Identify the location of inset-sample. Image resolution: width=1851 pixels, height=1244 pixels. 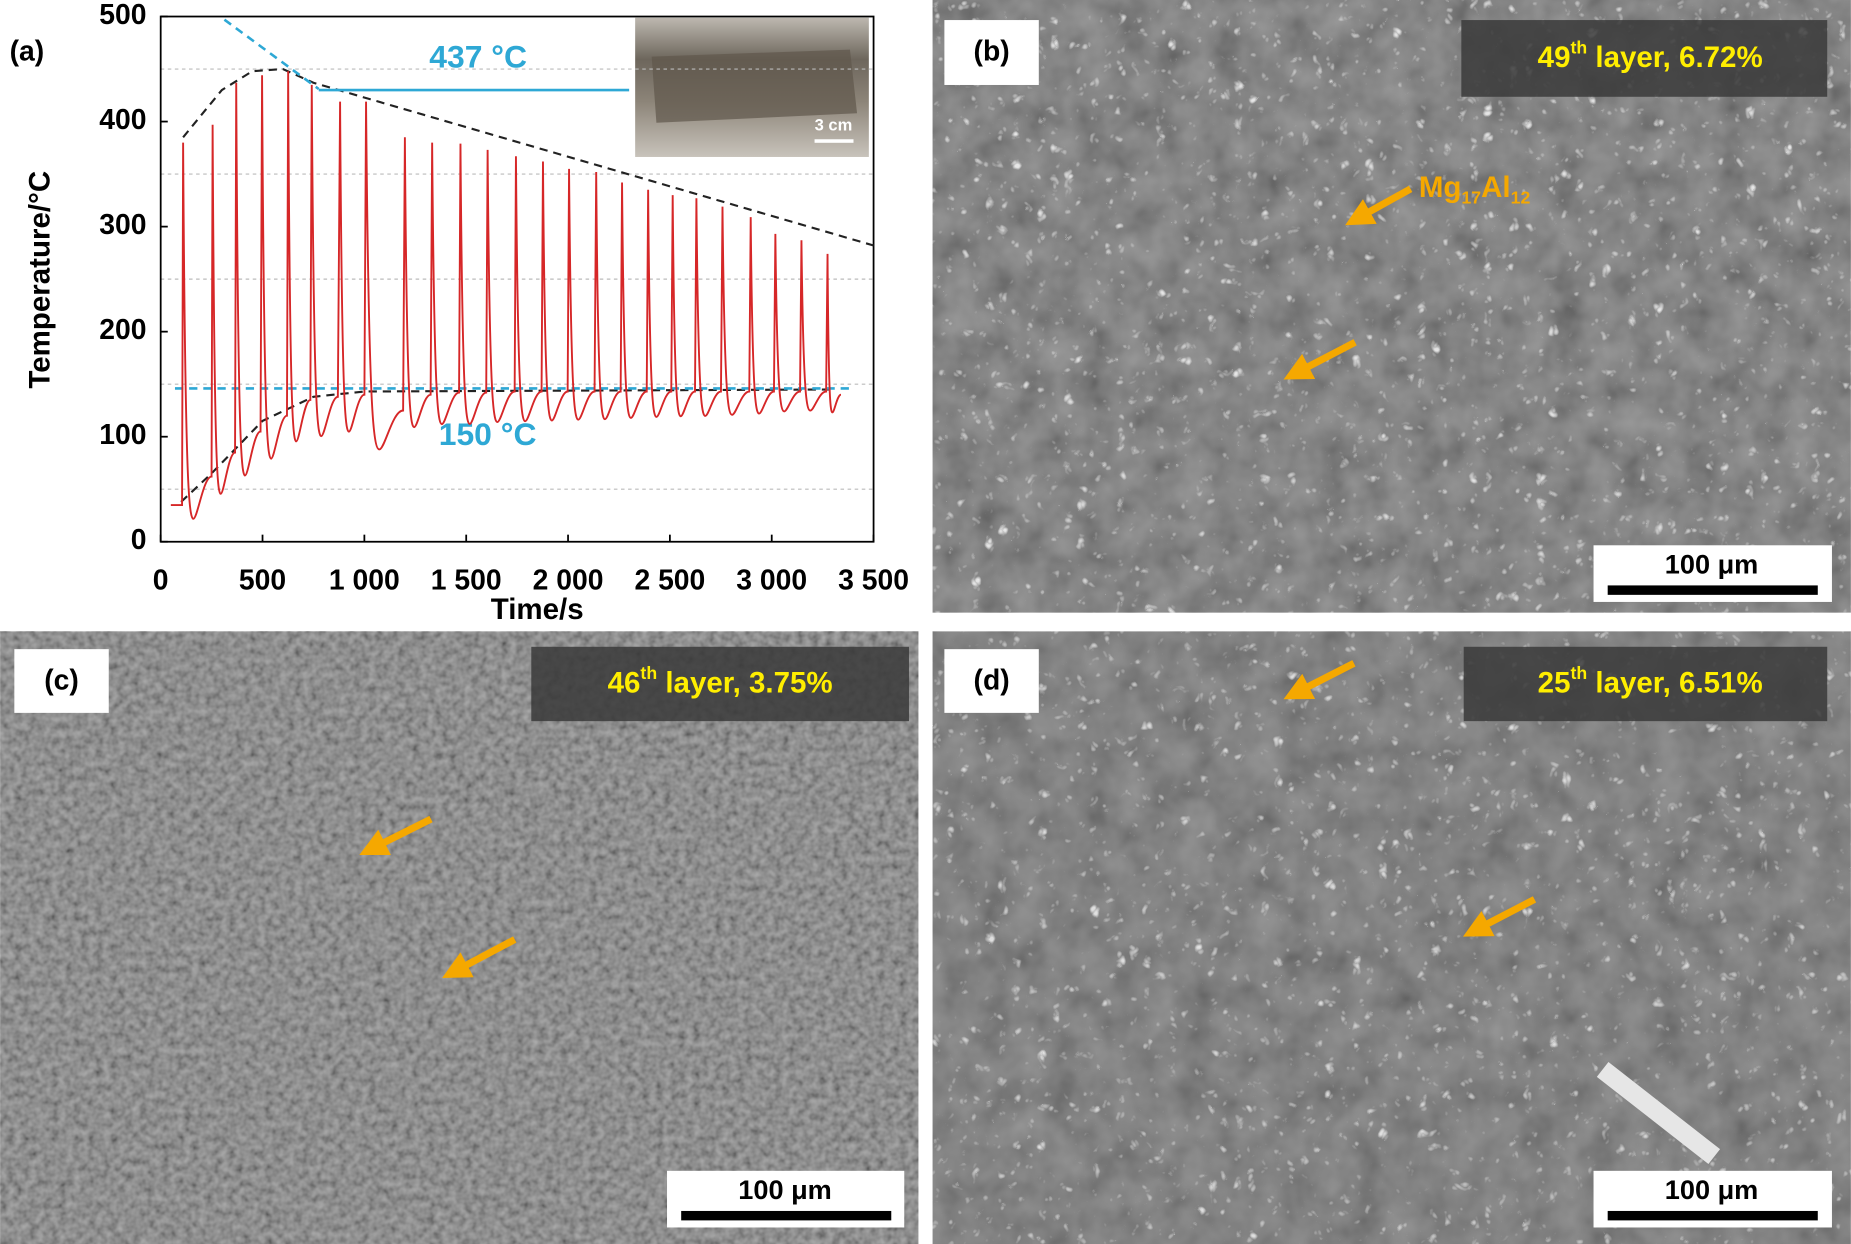
(754, 86).